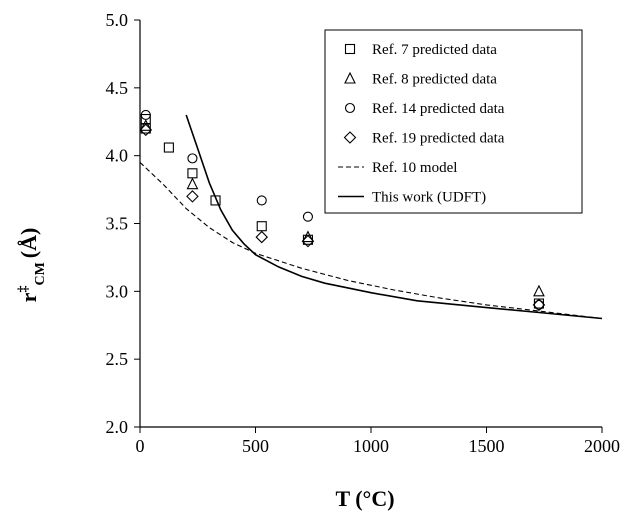 The height and width of the screenshot is (518, 624). I want to click on y-axis-title-base: r, so click(28, 297).